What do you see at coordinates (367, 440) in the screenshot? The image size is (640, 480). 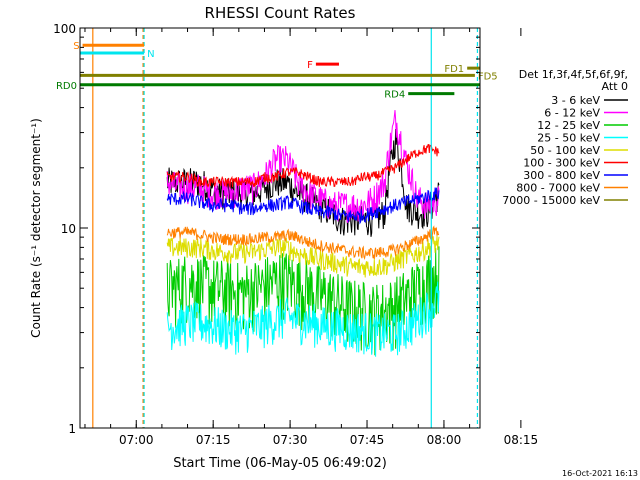 I see `x-tick-label: 07:45` at bounding box center [367, 440].